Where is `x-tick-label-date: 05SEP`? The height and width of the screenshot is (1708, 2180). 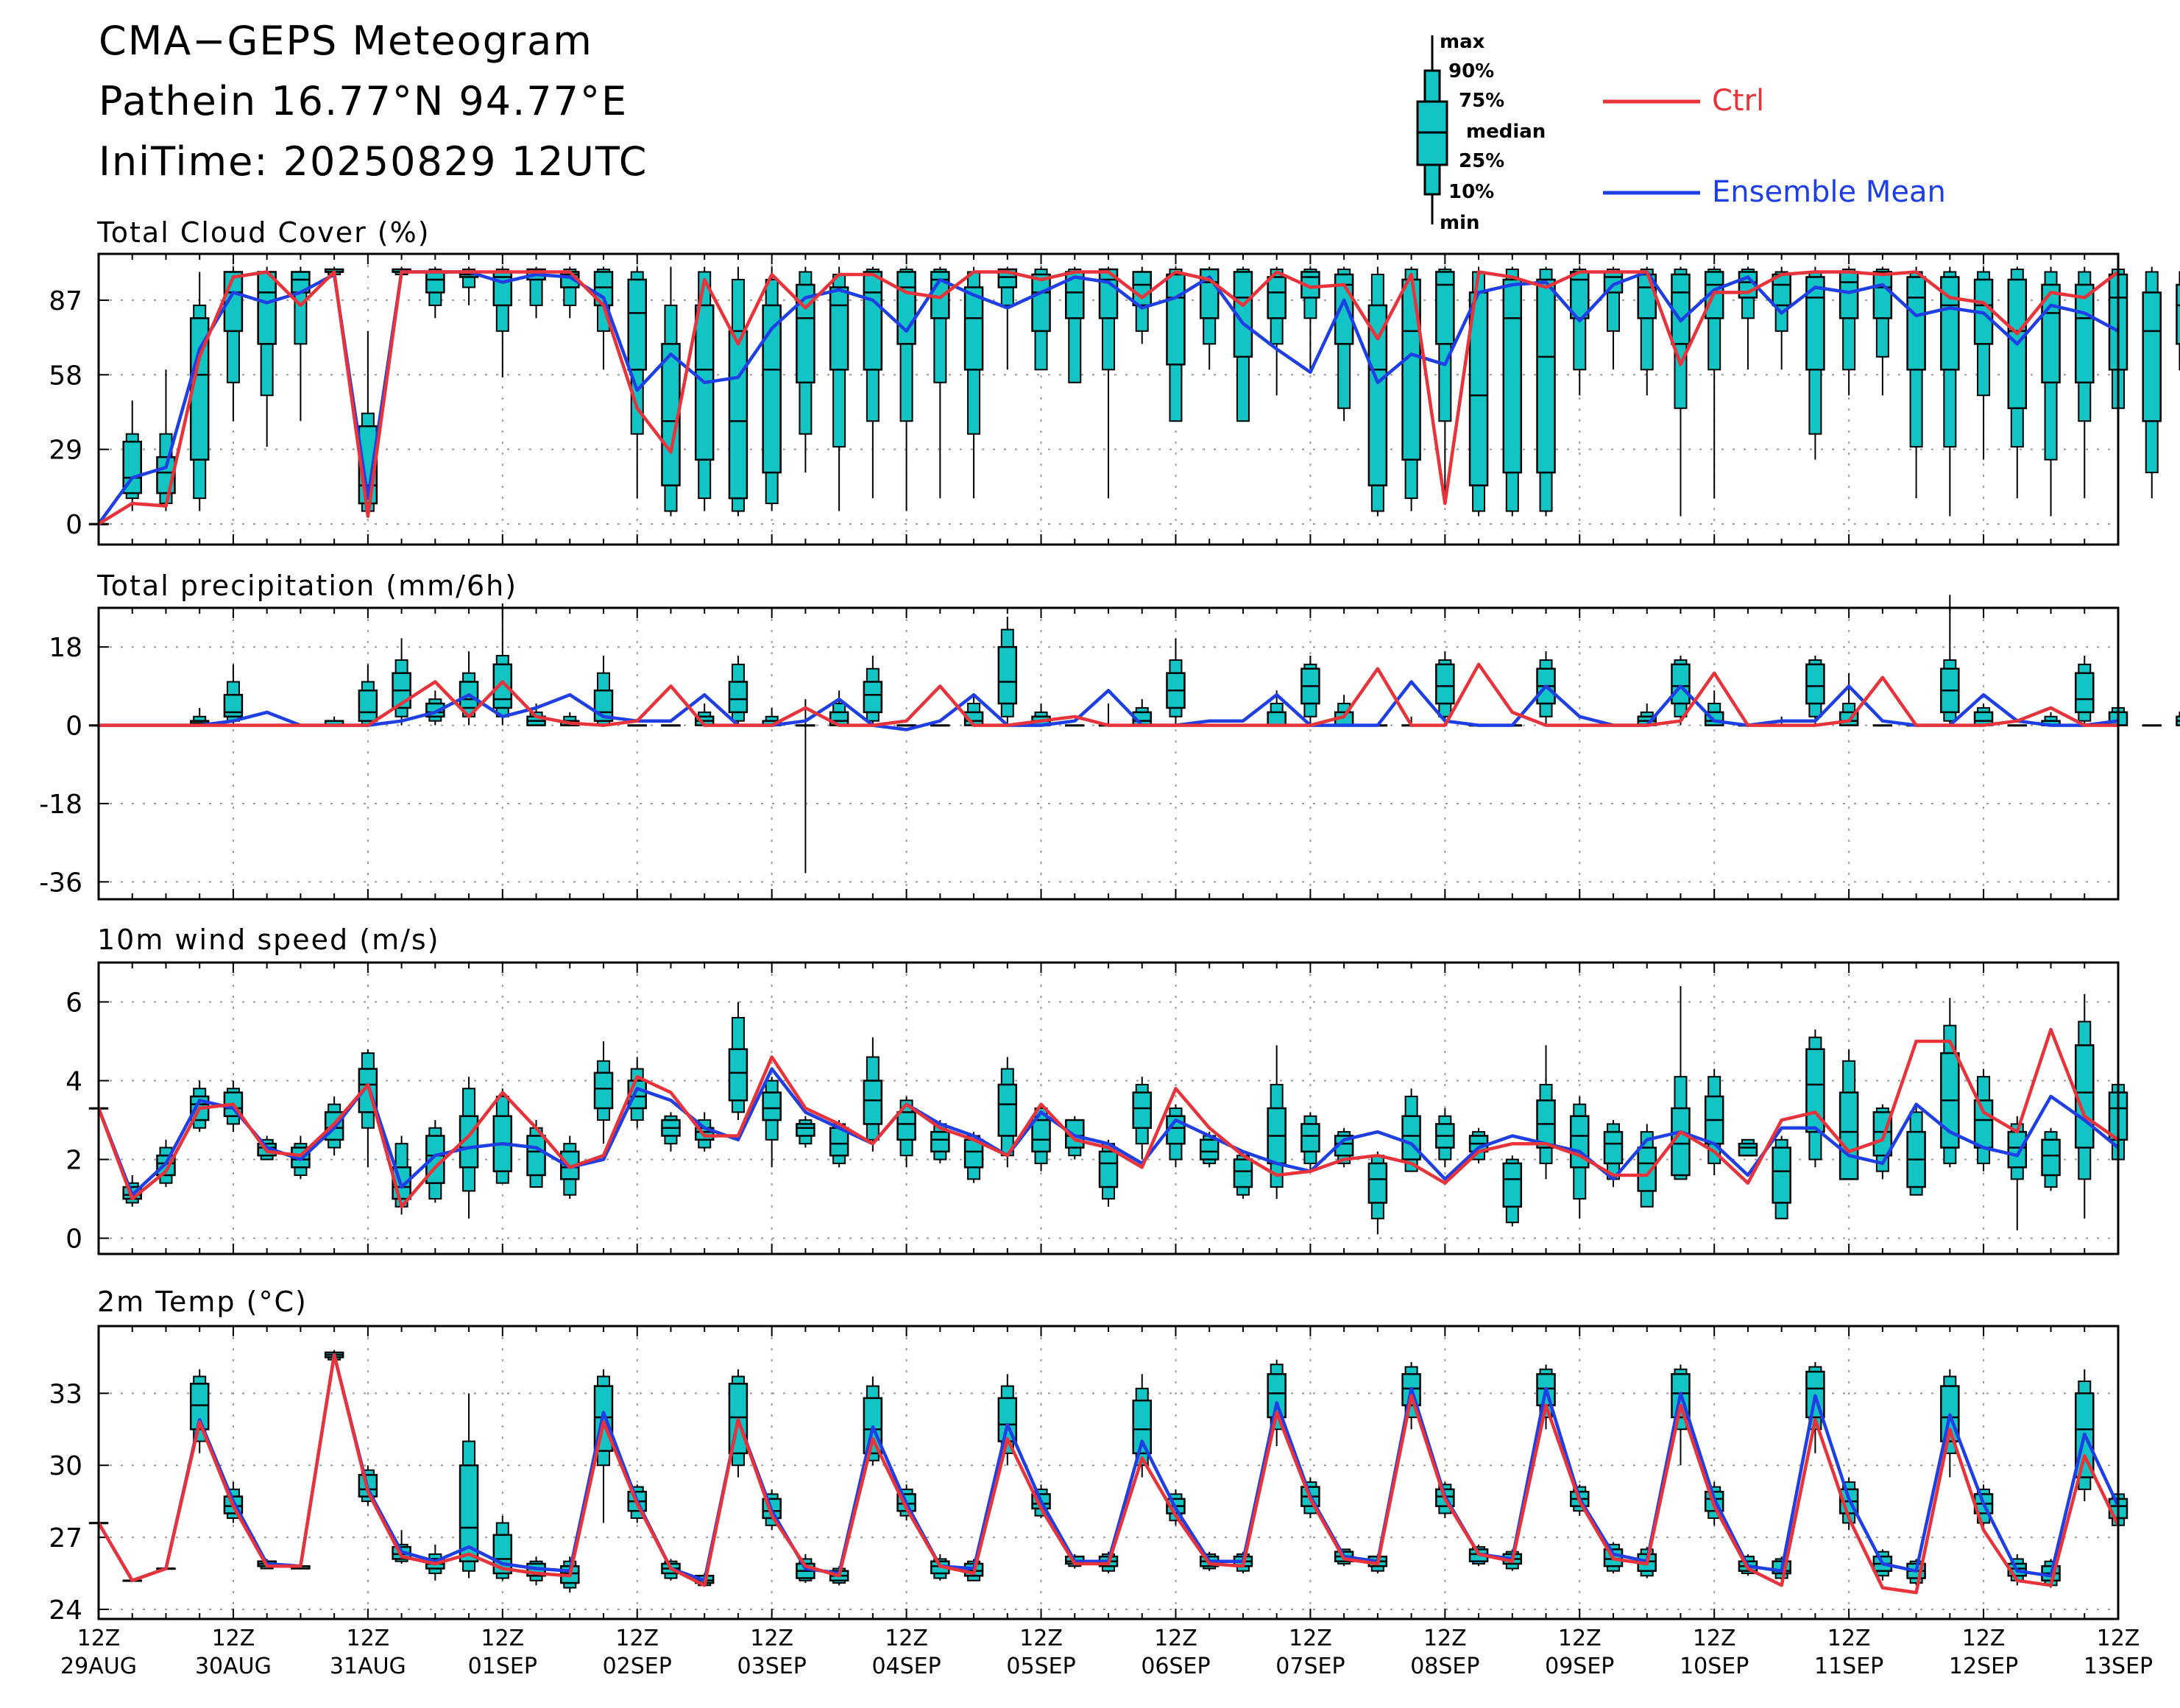 x-tick-label-date: 05SEP is located at coordinates (1040, 1666).